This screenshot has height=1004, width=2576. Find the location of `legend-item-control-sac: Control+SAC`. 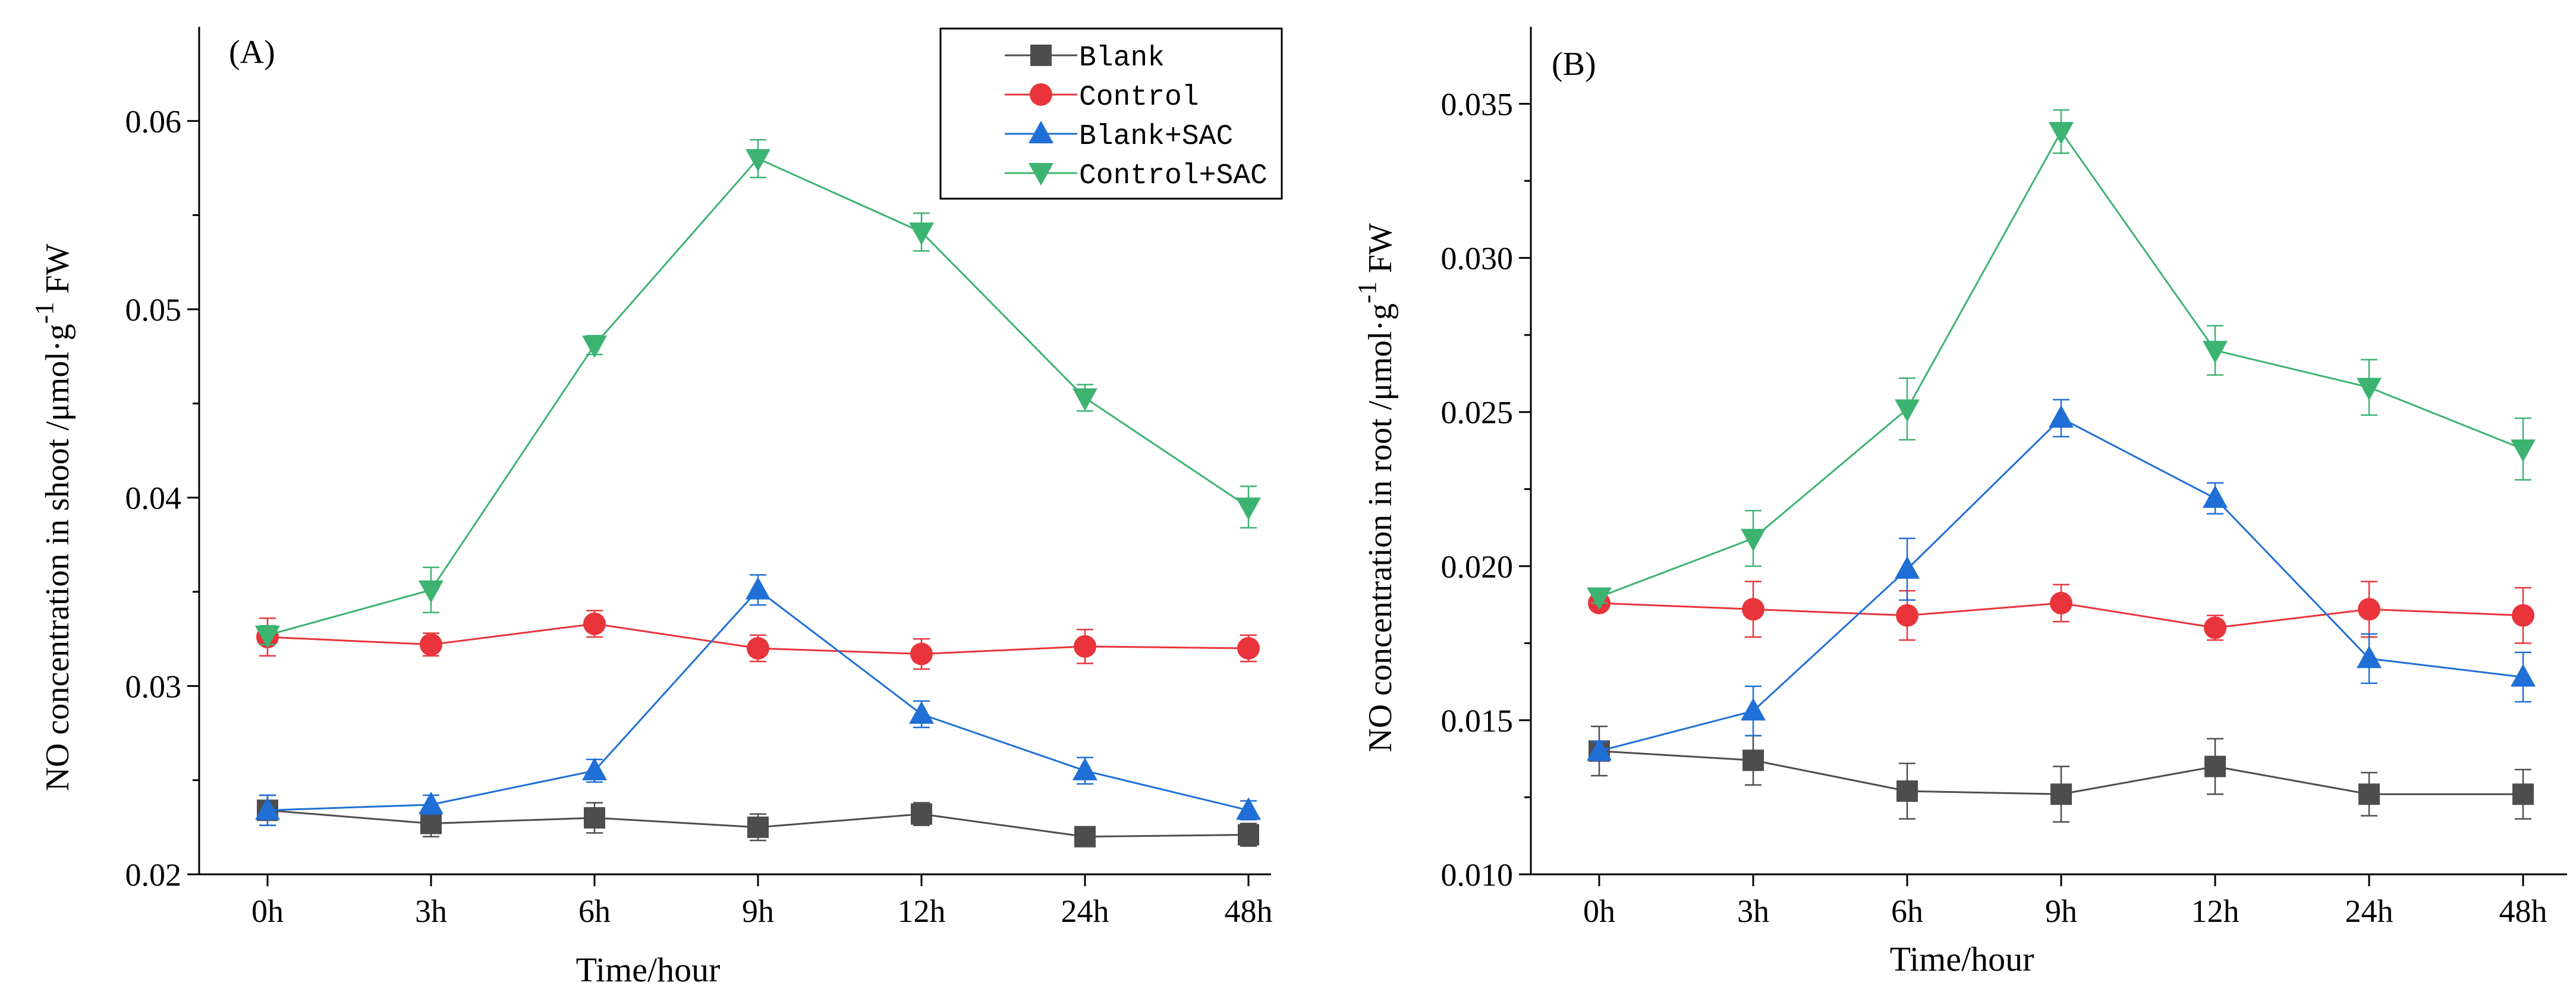

legend-item-control-sac: Control+SAC is located at coordinates (1136, 176).